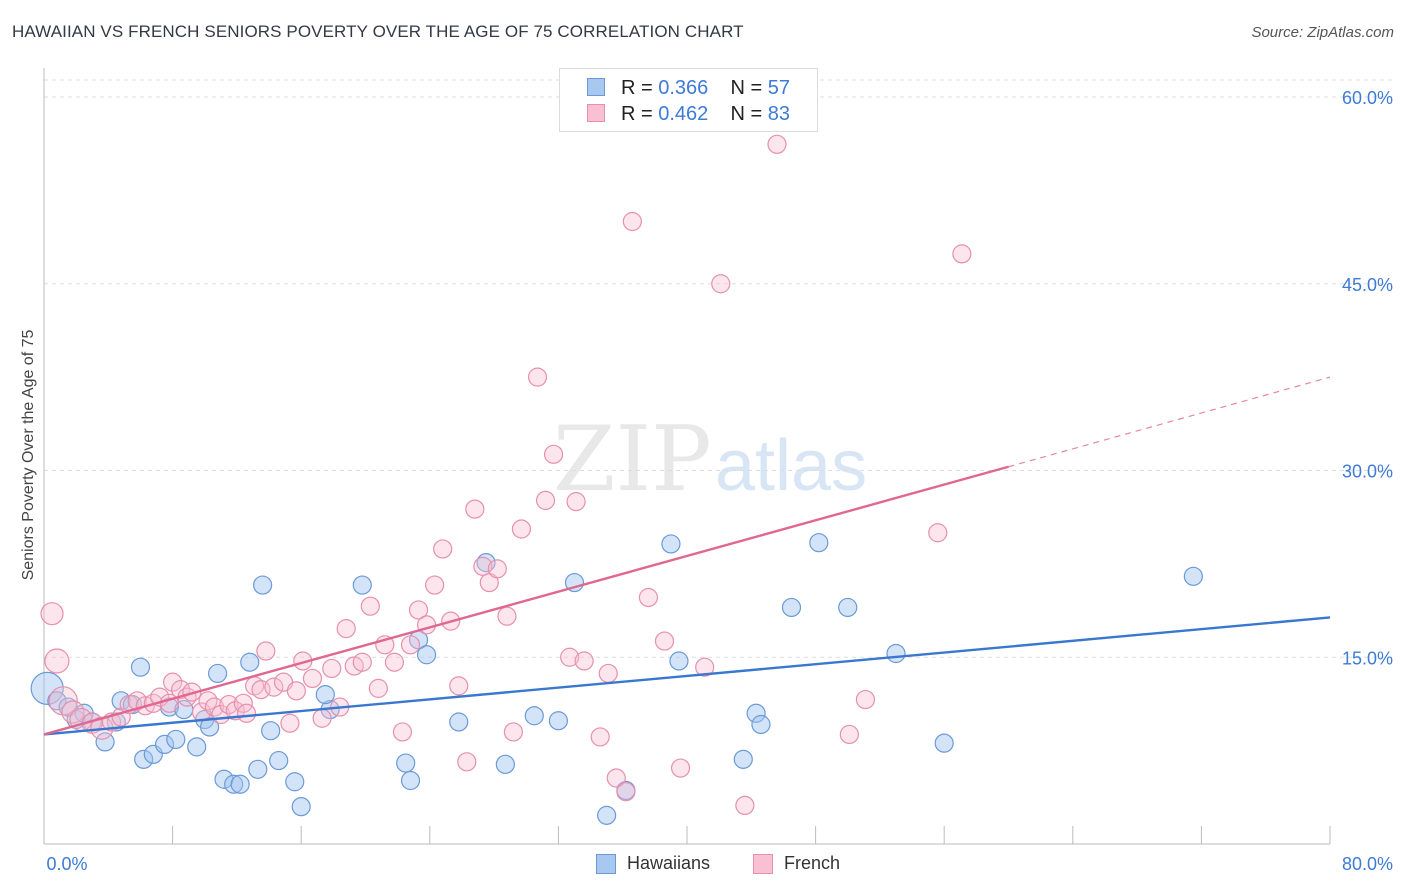  I want to click on y-tick-label: 15.0%, so click(1367, 658).